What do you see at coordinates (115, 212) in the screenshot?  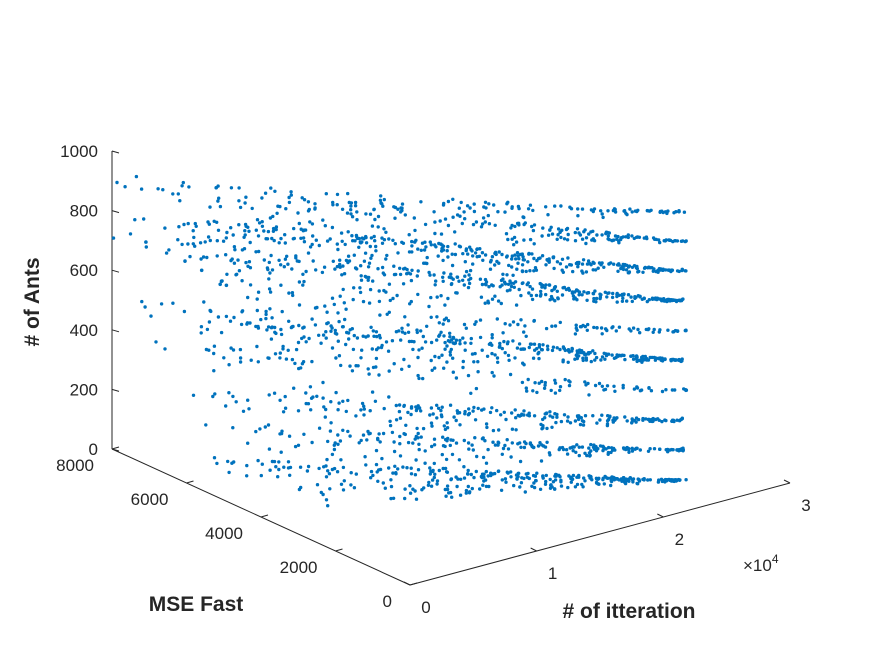 I see `z-tick-mark` at bounding box center [115, 212].